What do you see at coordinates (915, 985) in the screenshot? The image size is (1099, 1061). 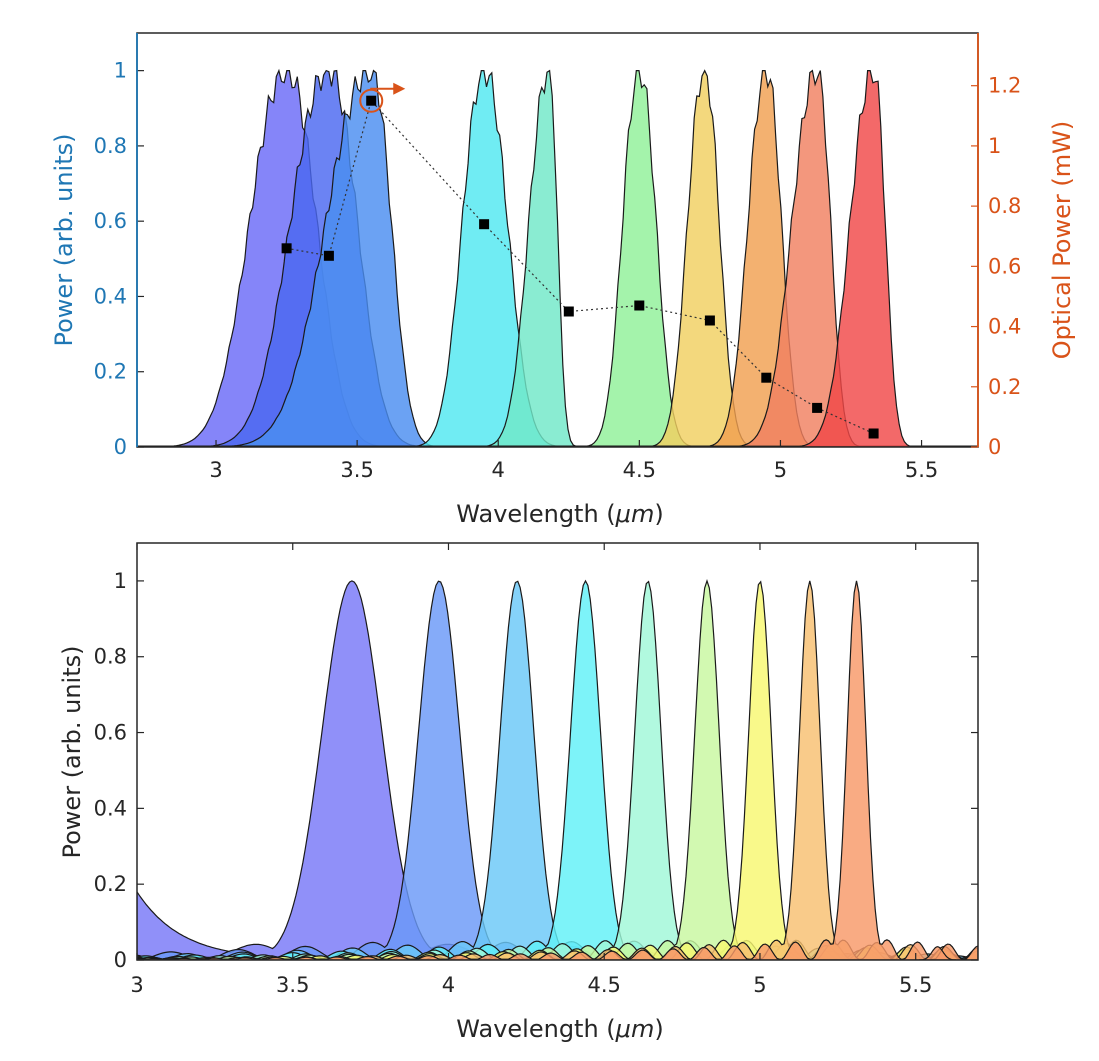 I see `bottom-x-tick-label: 5.5` at bounding box center [915, 985].